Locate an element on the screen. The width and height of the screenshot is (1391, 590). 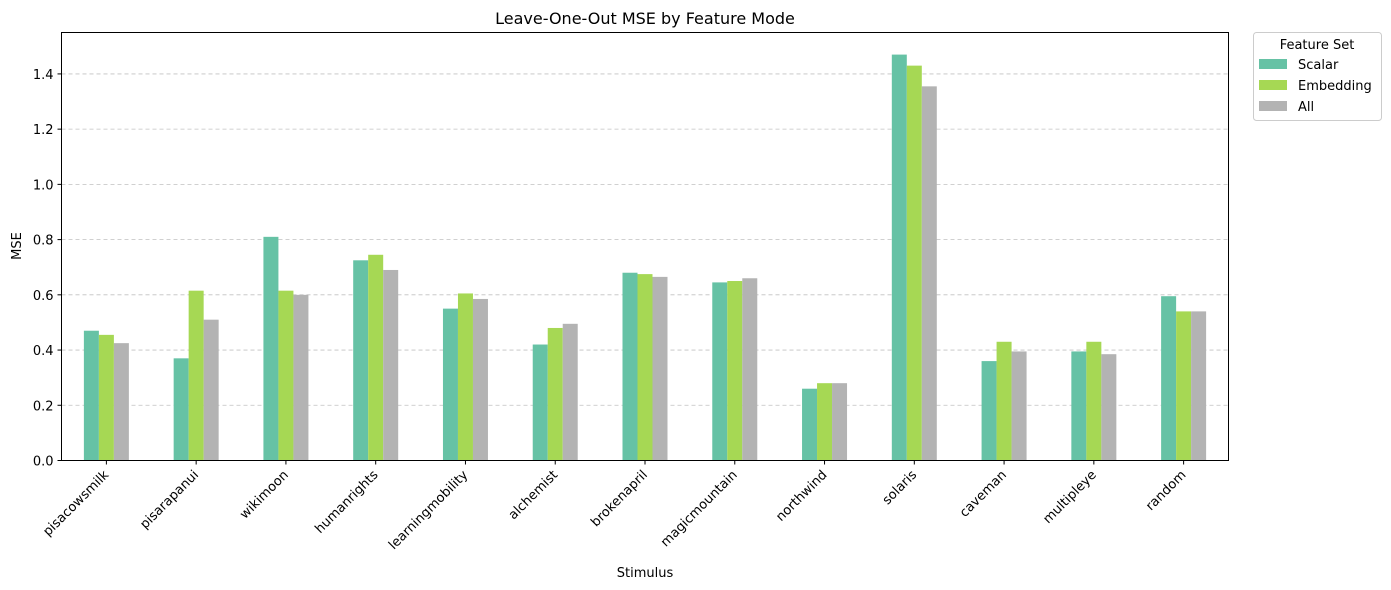
bar-scalar-wikimoon is located at coordinates (271, 348).